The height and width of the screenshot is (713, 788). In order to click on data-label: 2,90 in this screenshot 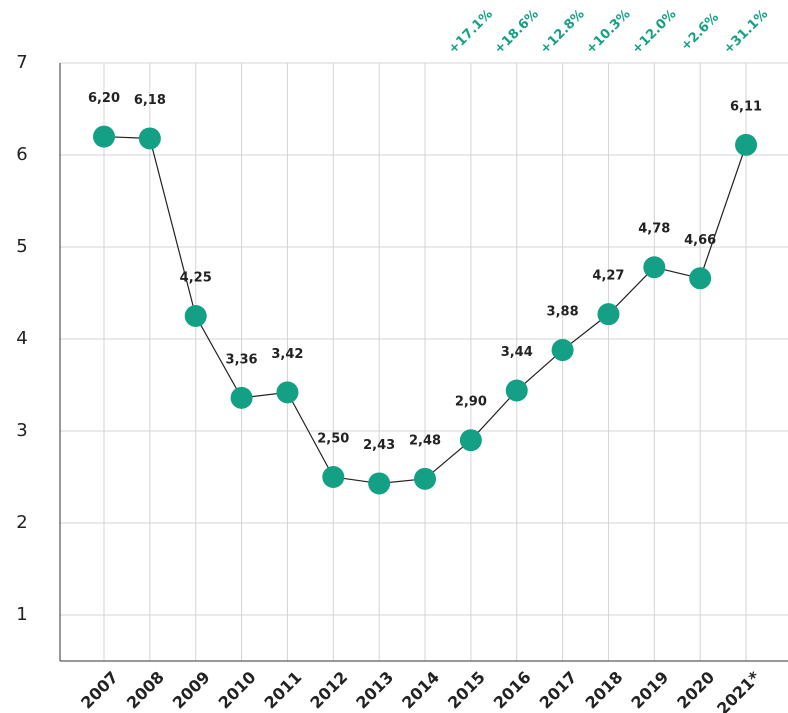, I will do `click(471, 402)`.